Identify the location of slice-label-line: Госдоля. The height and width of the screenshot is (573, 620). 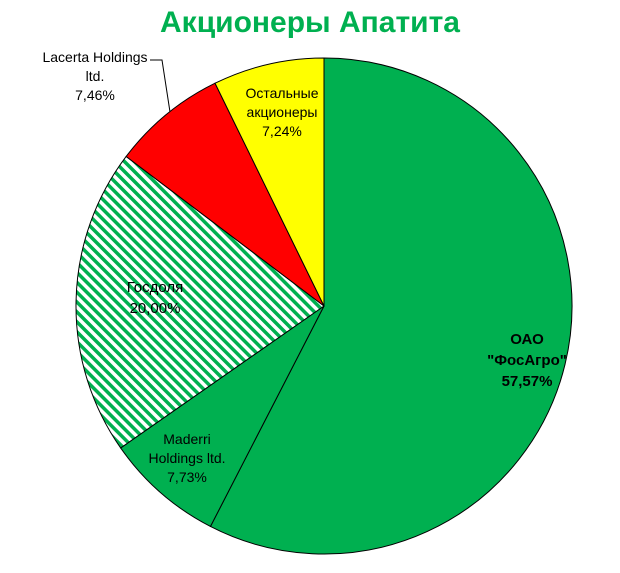
(155, 287).